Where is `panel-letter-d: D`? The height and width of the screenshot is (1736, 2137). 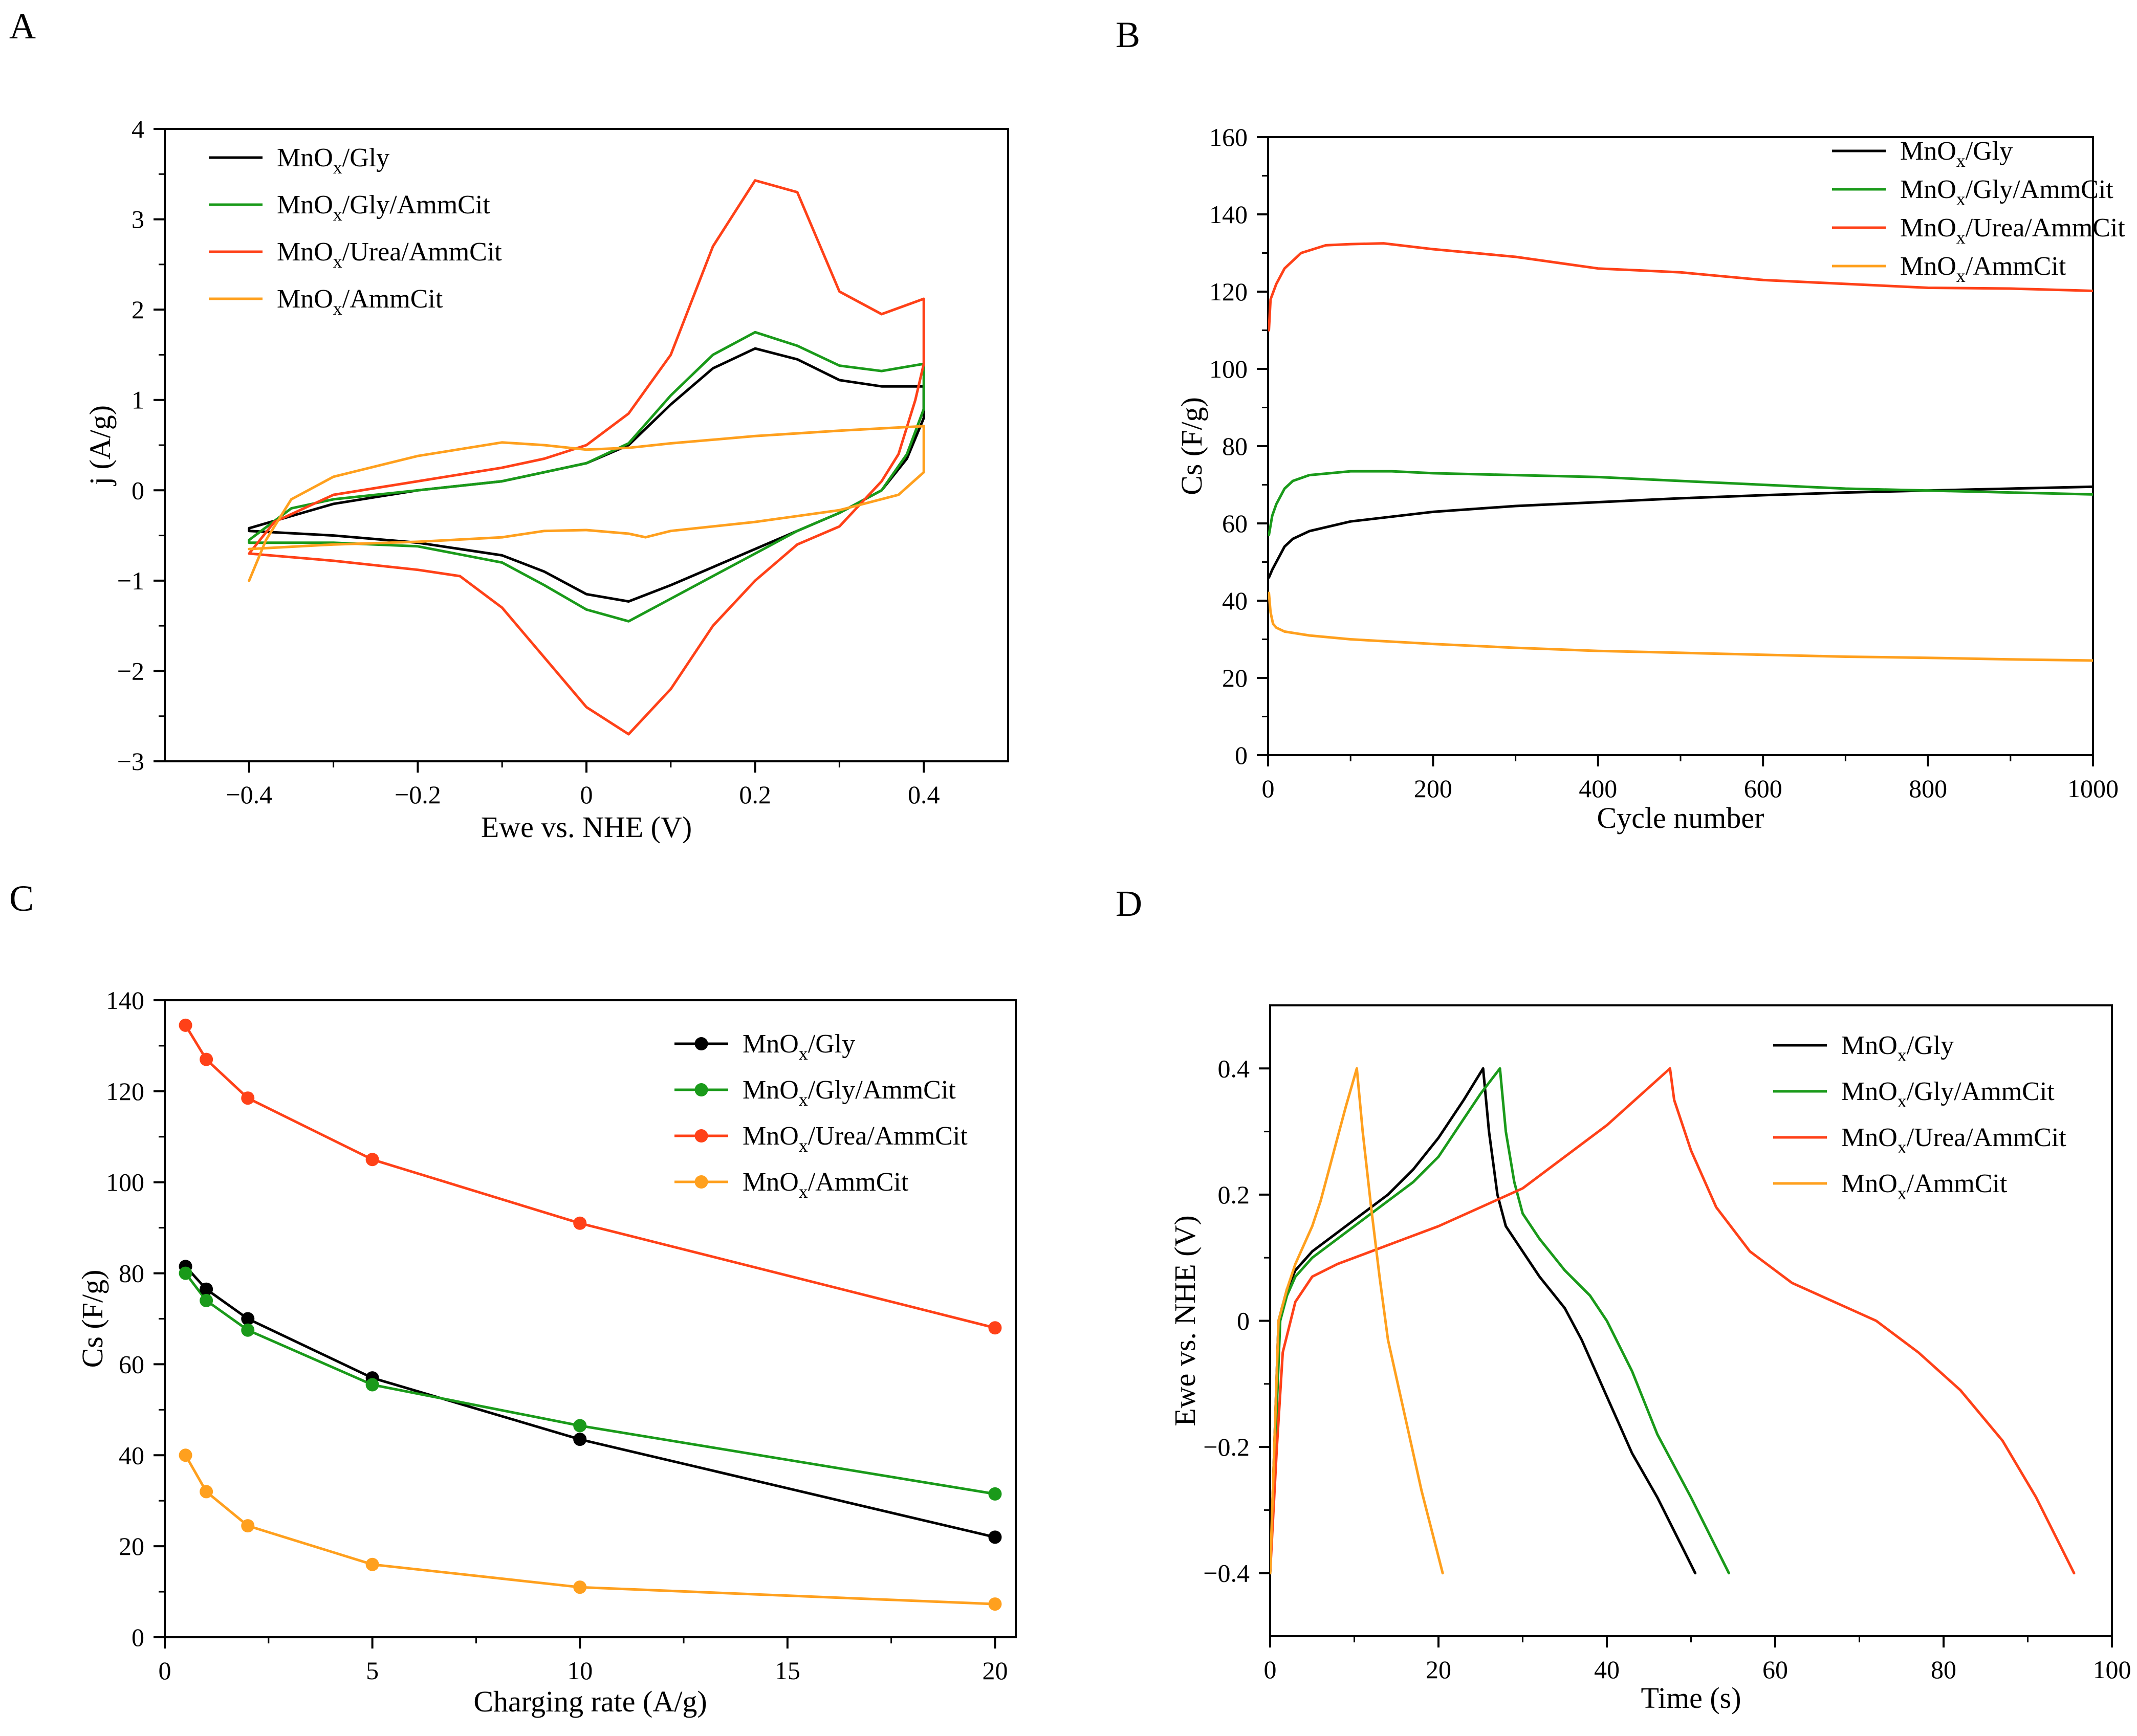
panel-letter-d: D is located at coordinates (1129, 903).